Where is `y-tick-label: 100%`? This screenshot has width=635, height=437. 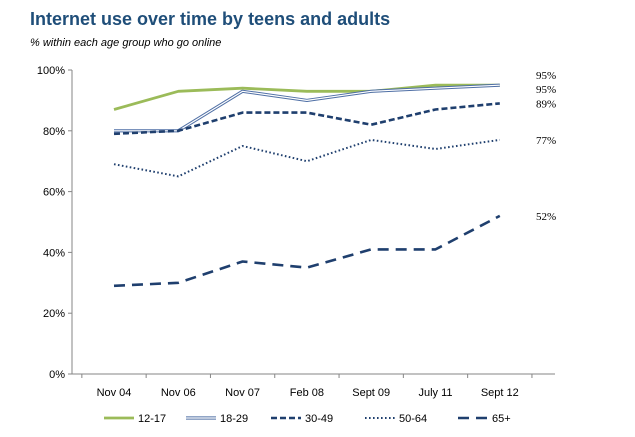
y-tick-label: 100% is located at coordinates (51, 71).